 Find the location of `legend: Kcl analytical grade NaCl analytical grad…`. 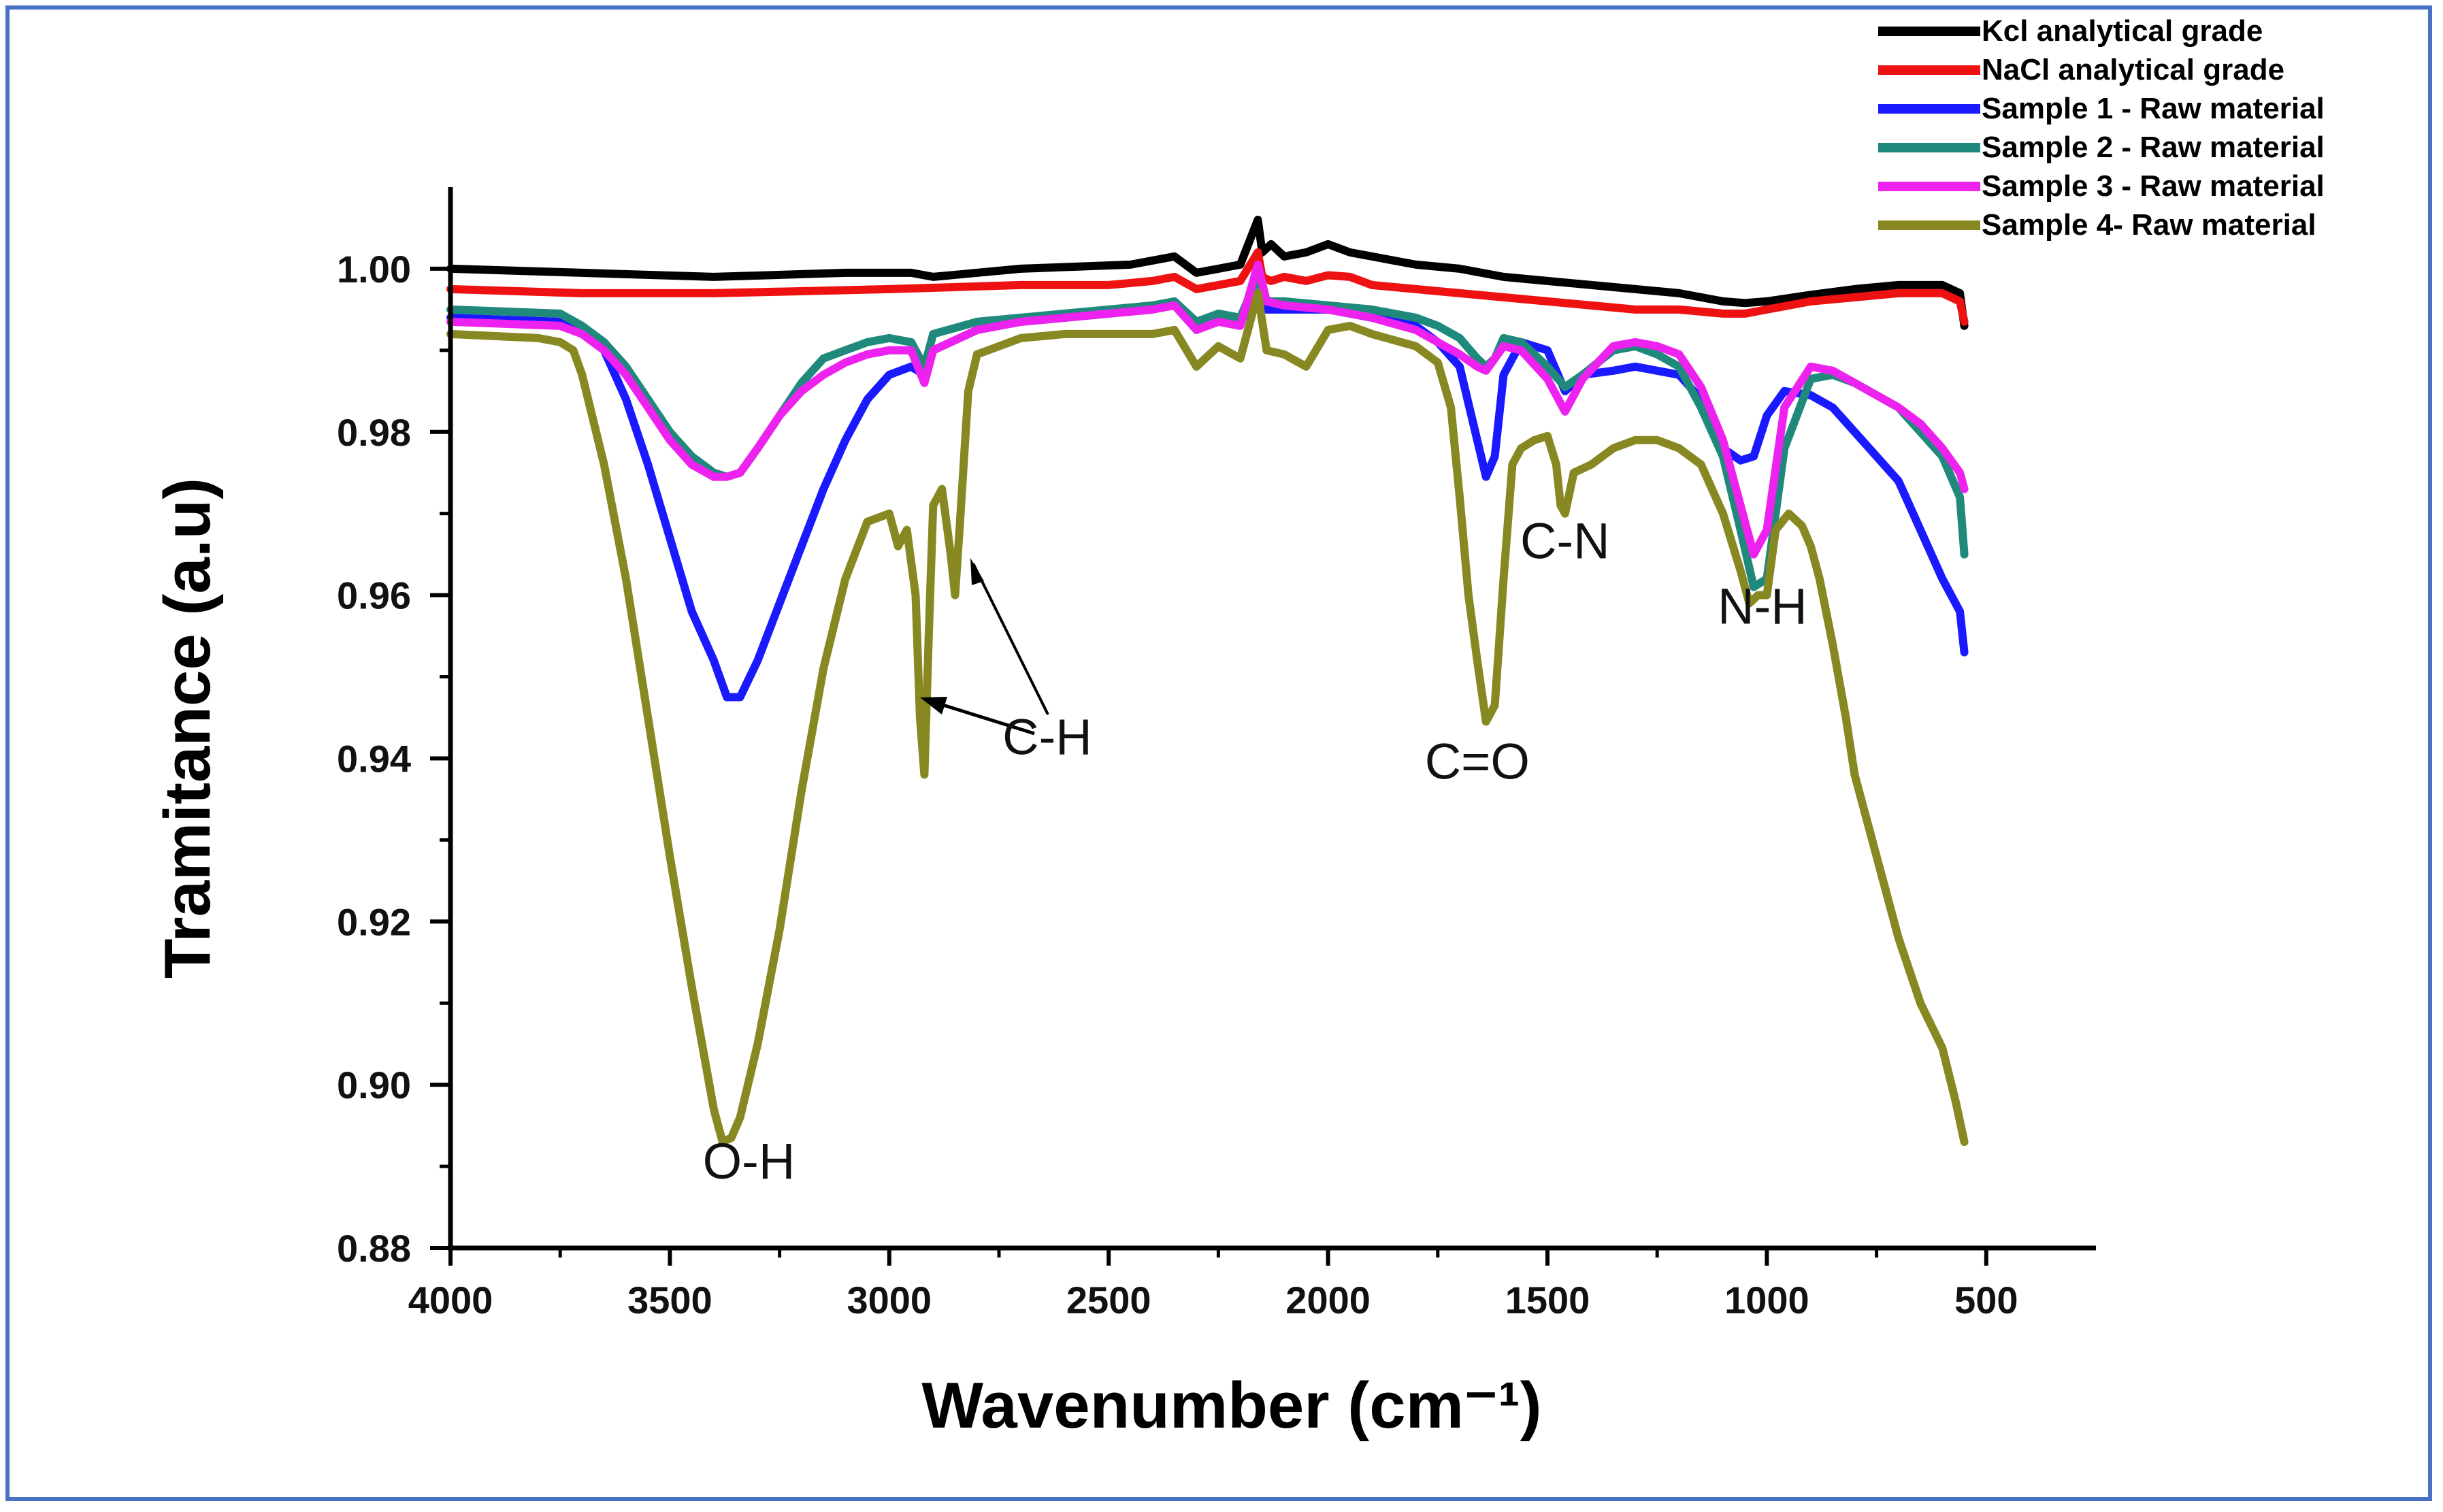

legend: Kcl analytical grade NaCl analytical grad… is located at coordinates (2101, 128).